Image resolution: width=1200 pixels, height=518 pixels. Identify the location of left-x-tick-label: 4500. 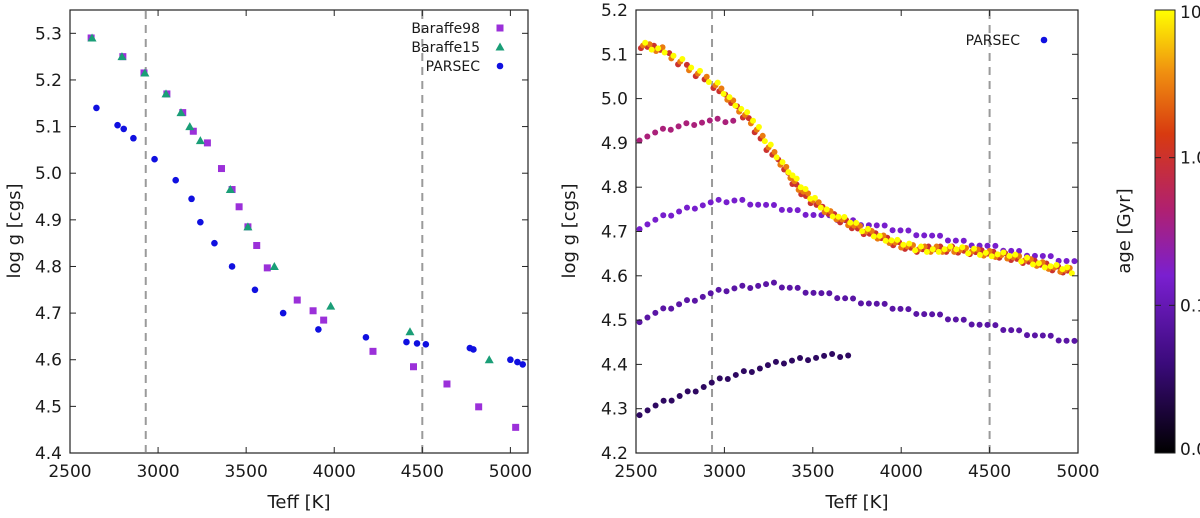
(422, 472).